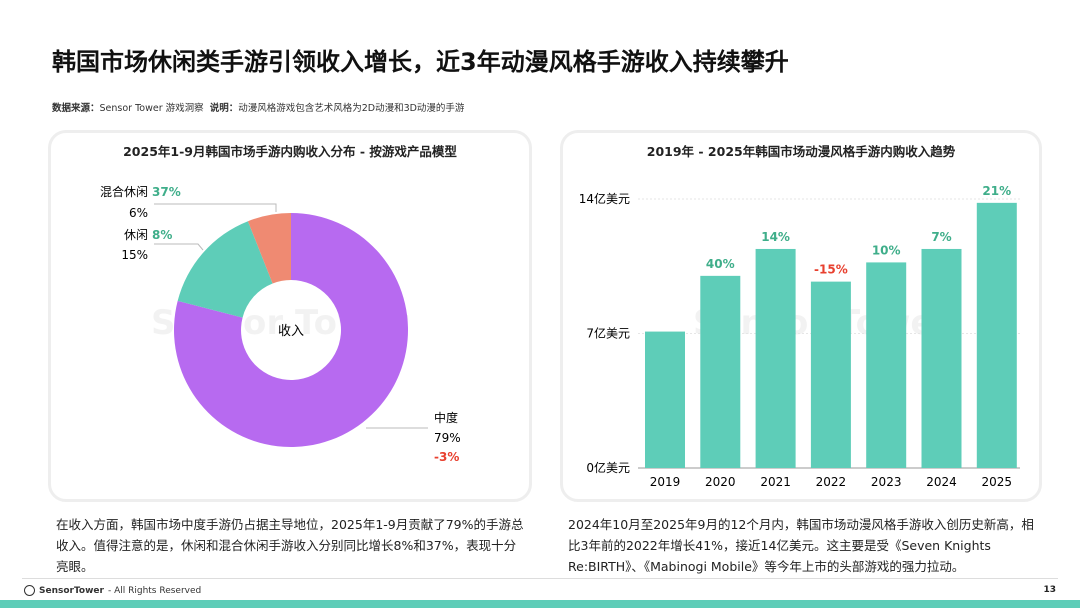 The width and height of the screenshot is (1080, 608). What do you see at coordinates (941, 482) in the screenshot?
I see `x-tick-label: 2024` at bounding box center [941, 482].